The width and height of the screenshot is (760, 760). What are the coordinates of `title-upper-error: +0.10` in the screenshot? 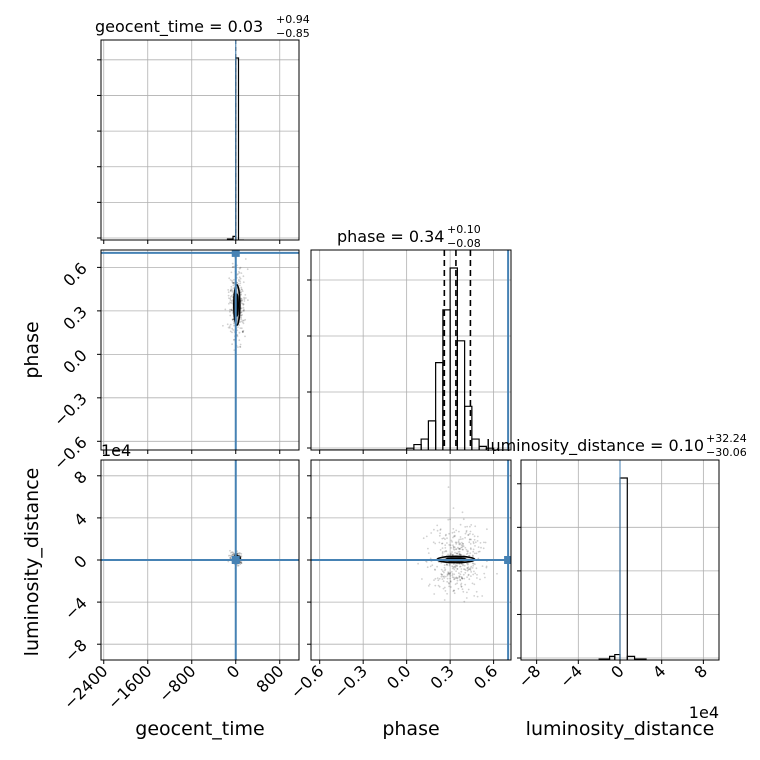 It's located at (464, 229).